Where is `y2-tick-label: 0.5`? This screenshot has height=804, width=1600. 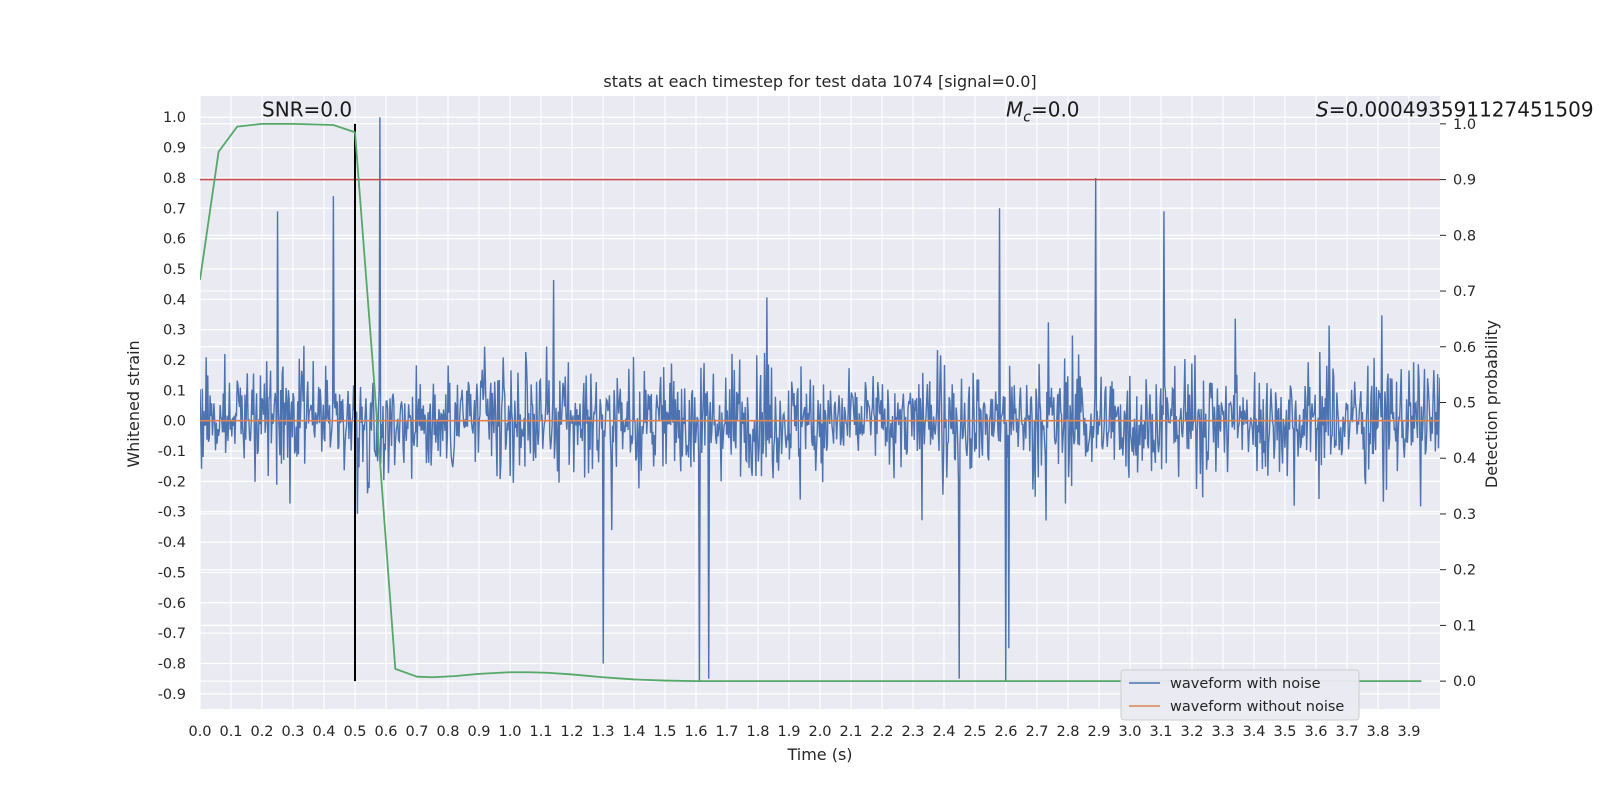 y2-tick-label: 0.5 is located at coordinates (1464, 404).